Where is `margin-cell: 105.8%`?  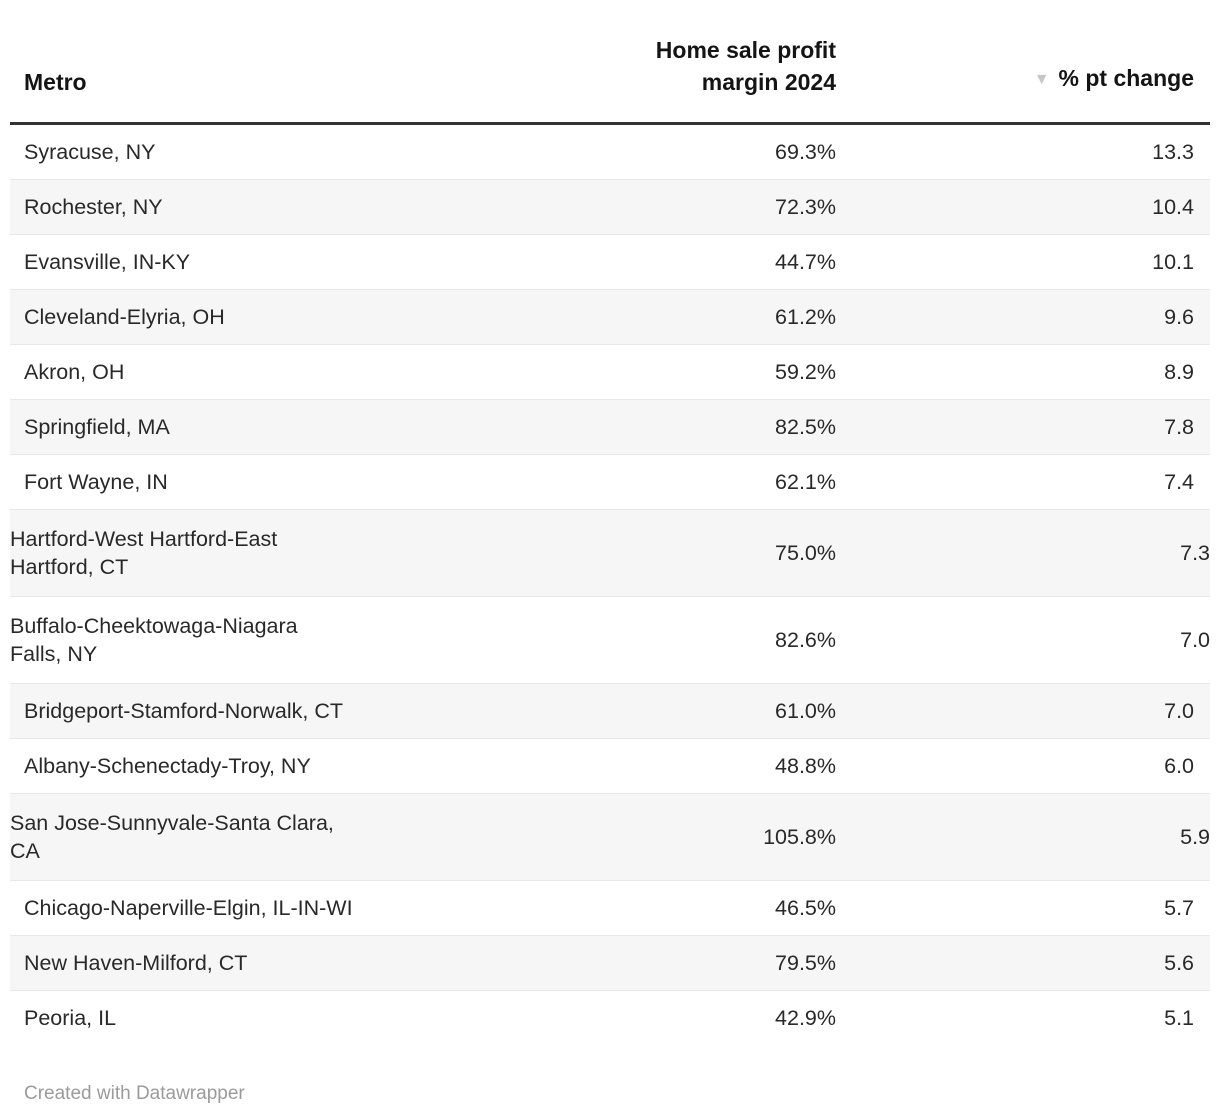 margin-cell: 105.8% is located at coordinates (663, 837).